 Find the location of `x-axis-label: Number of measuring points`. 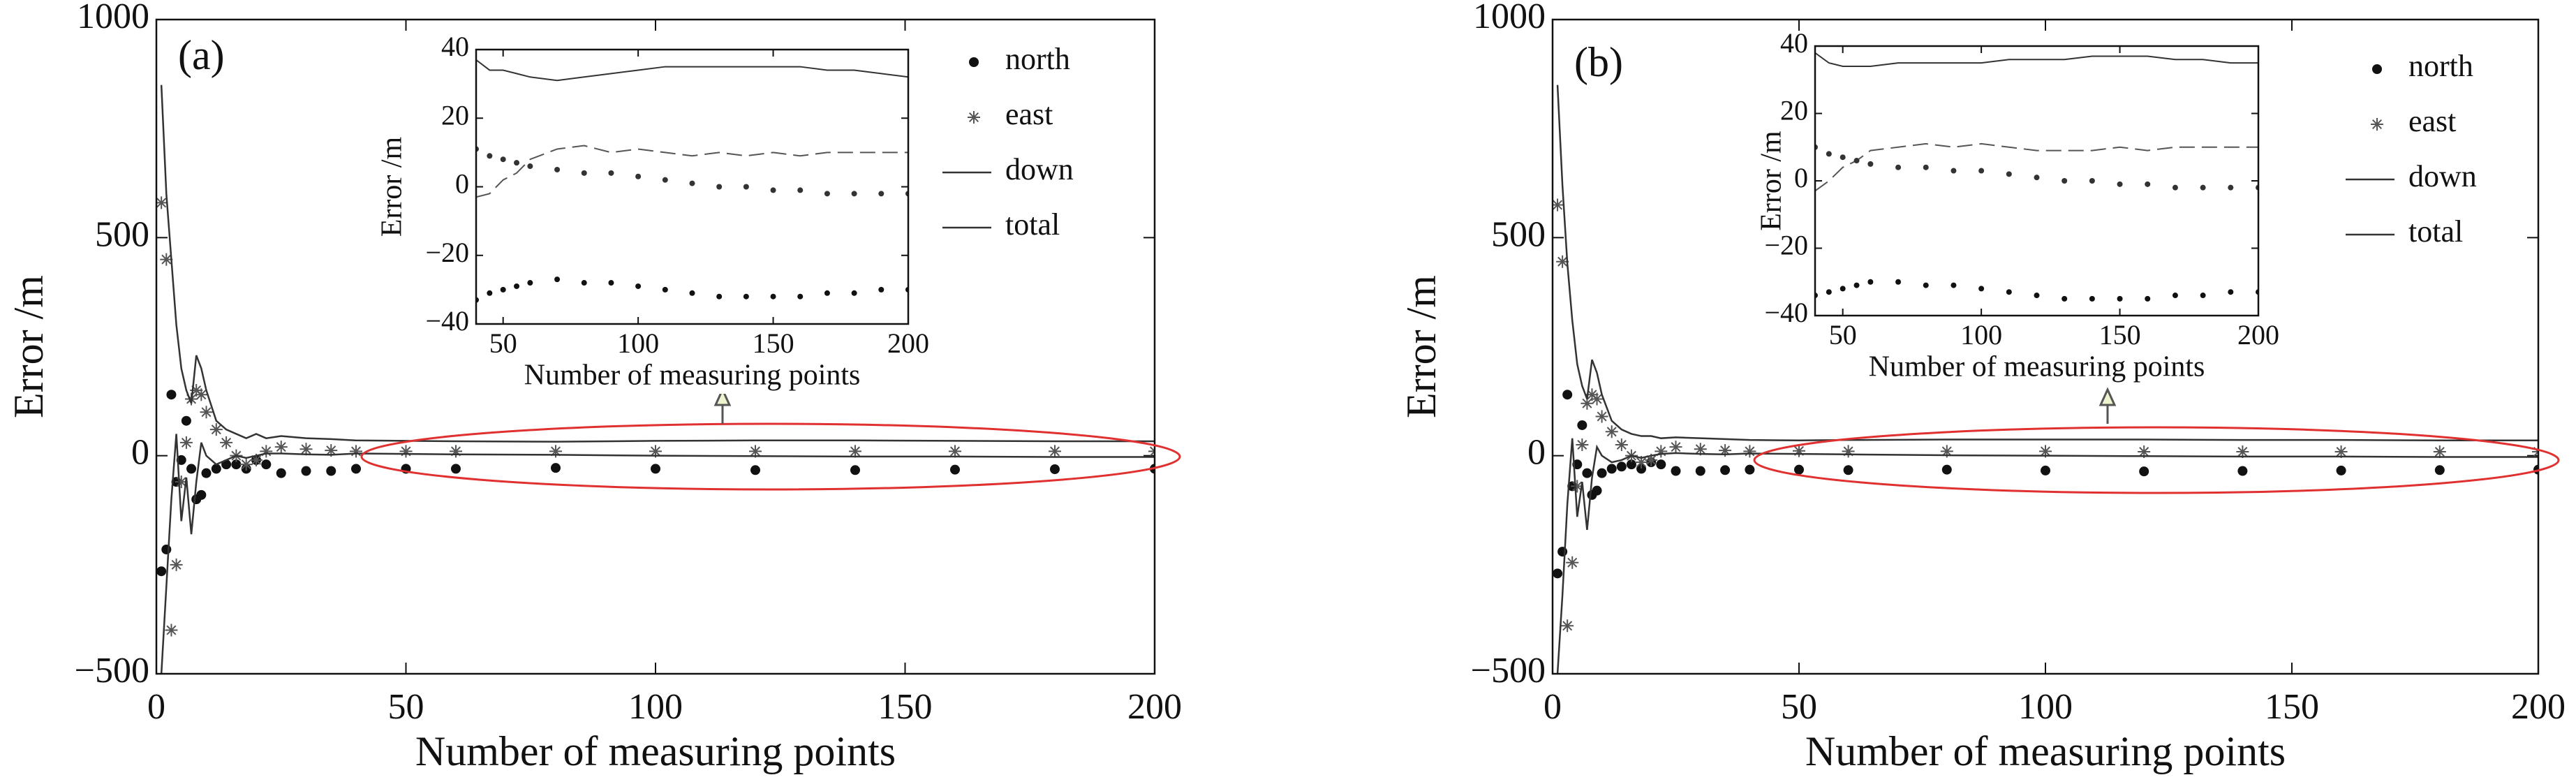

x-axis-label: Number of measuring points is located at coordinates (655, 751).